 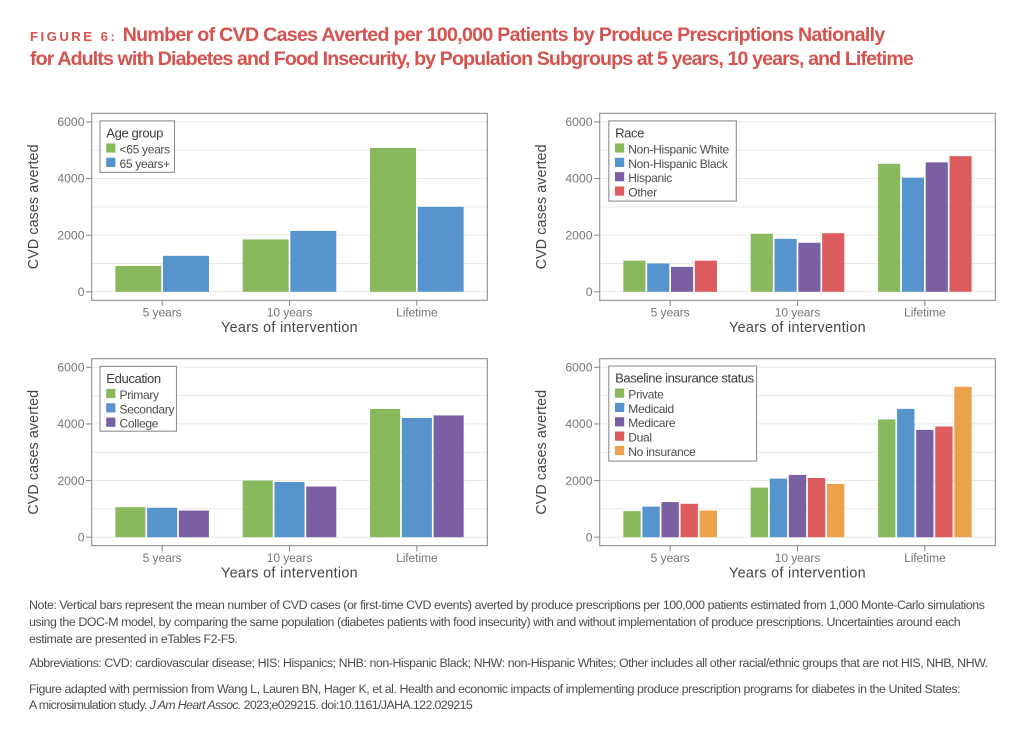 What do you see at coordinates (651, 409) in the screenshot?
I see `svg-text: Medicaid` at bounding box center [651, 409].